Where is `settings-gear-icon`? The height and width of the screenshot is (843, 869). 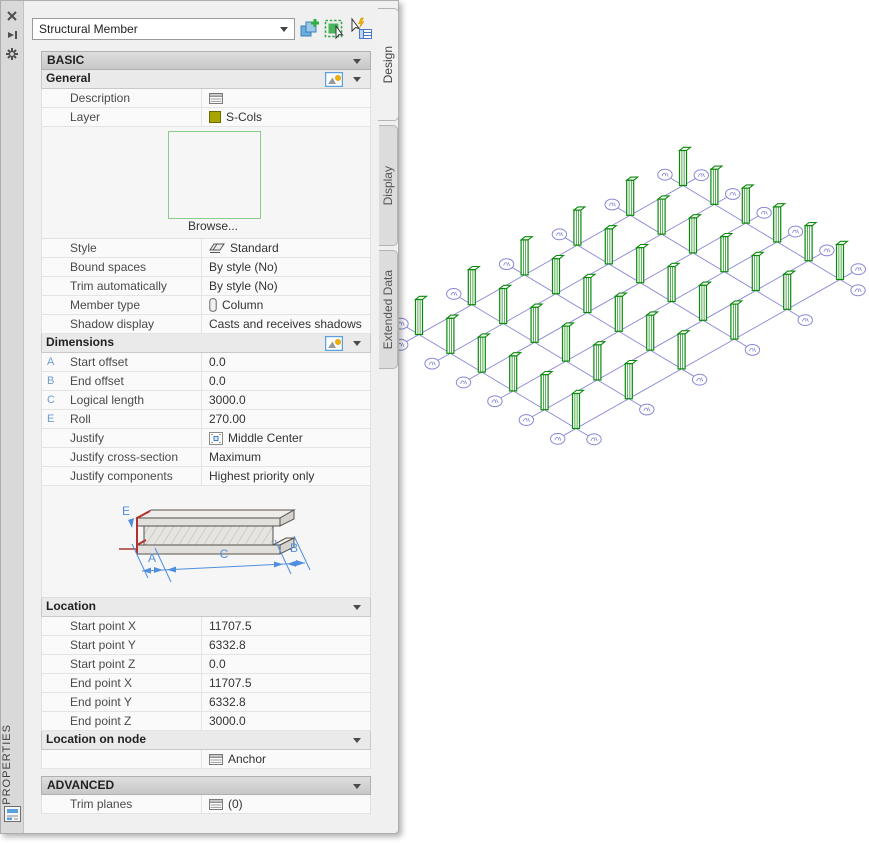
settings-gear-icon is located at coordinates (12, 54).